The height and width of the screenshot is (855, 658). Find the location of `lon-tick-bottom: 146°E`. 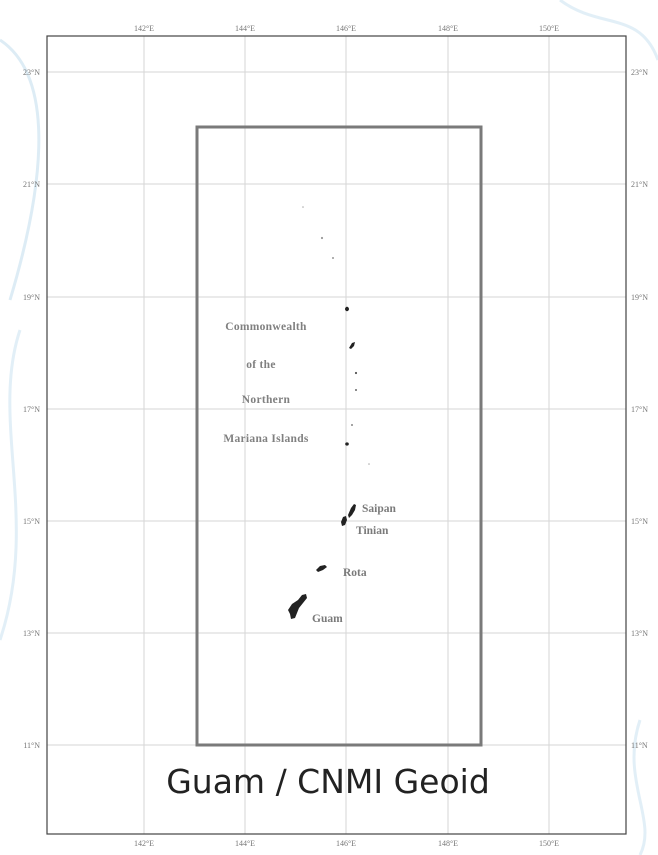

lon-tick-bottom: 146°E is located at coordinates (346, 843).